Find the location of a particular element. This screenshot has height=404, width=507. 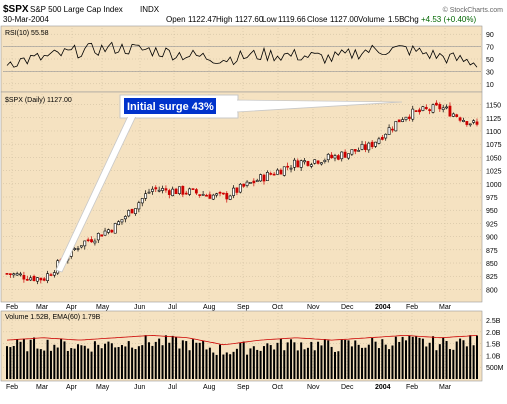

volume-value: 1.5B is located at coordinates (396, 19).